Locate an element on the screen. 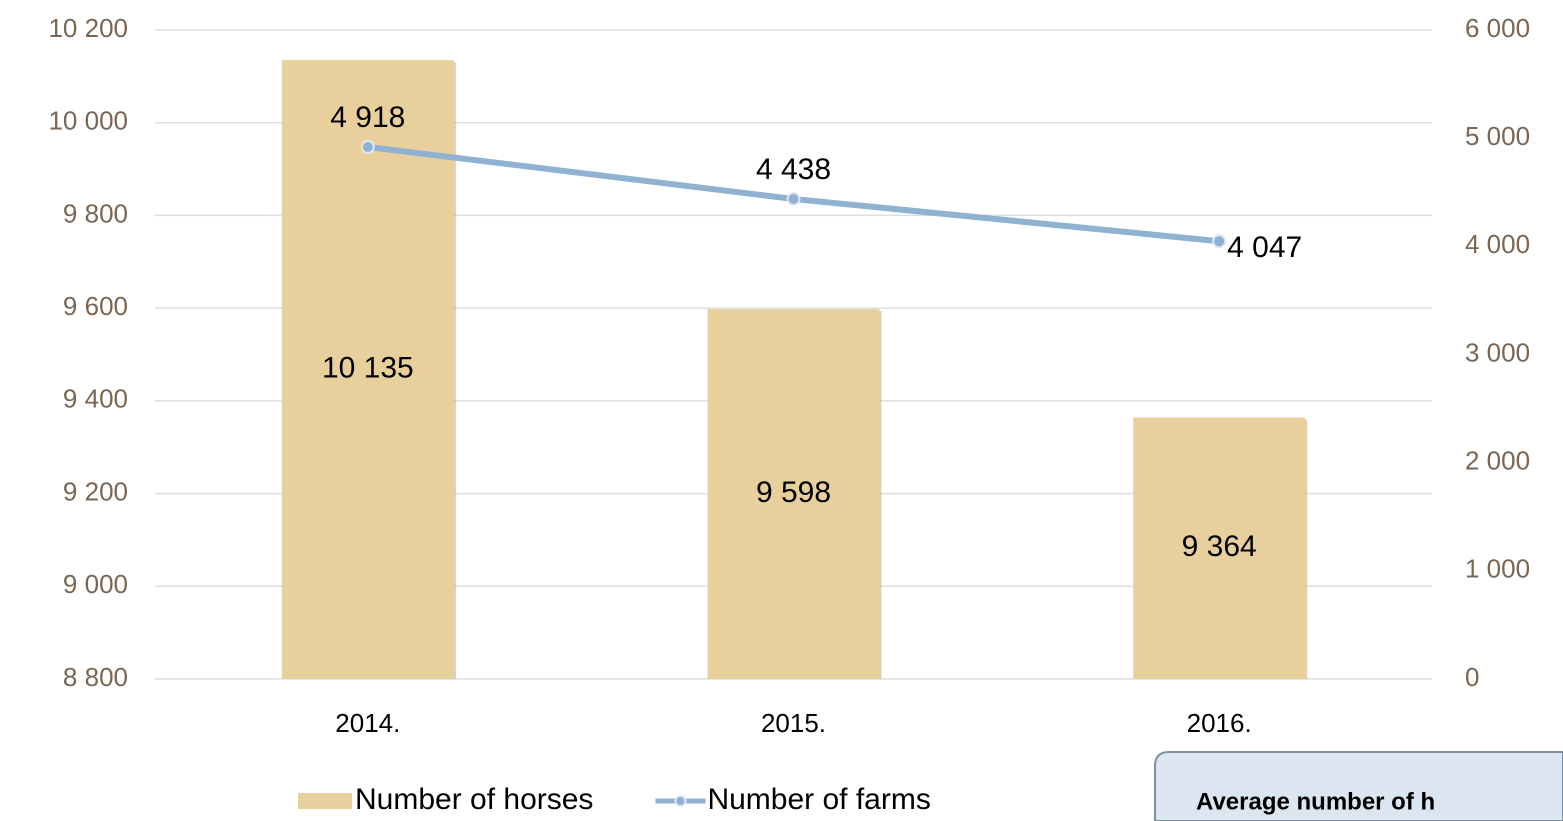  data-label: 10 135 is located at coordinates (368, 367).